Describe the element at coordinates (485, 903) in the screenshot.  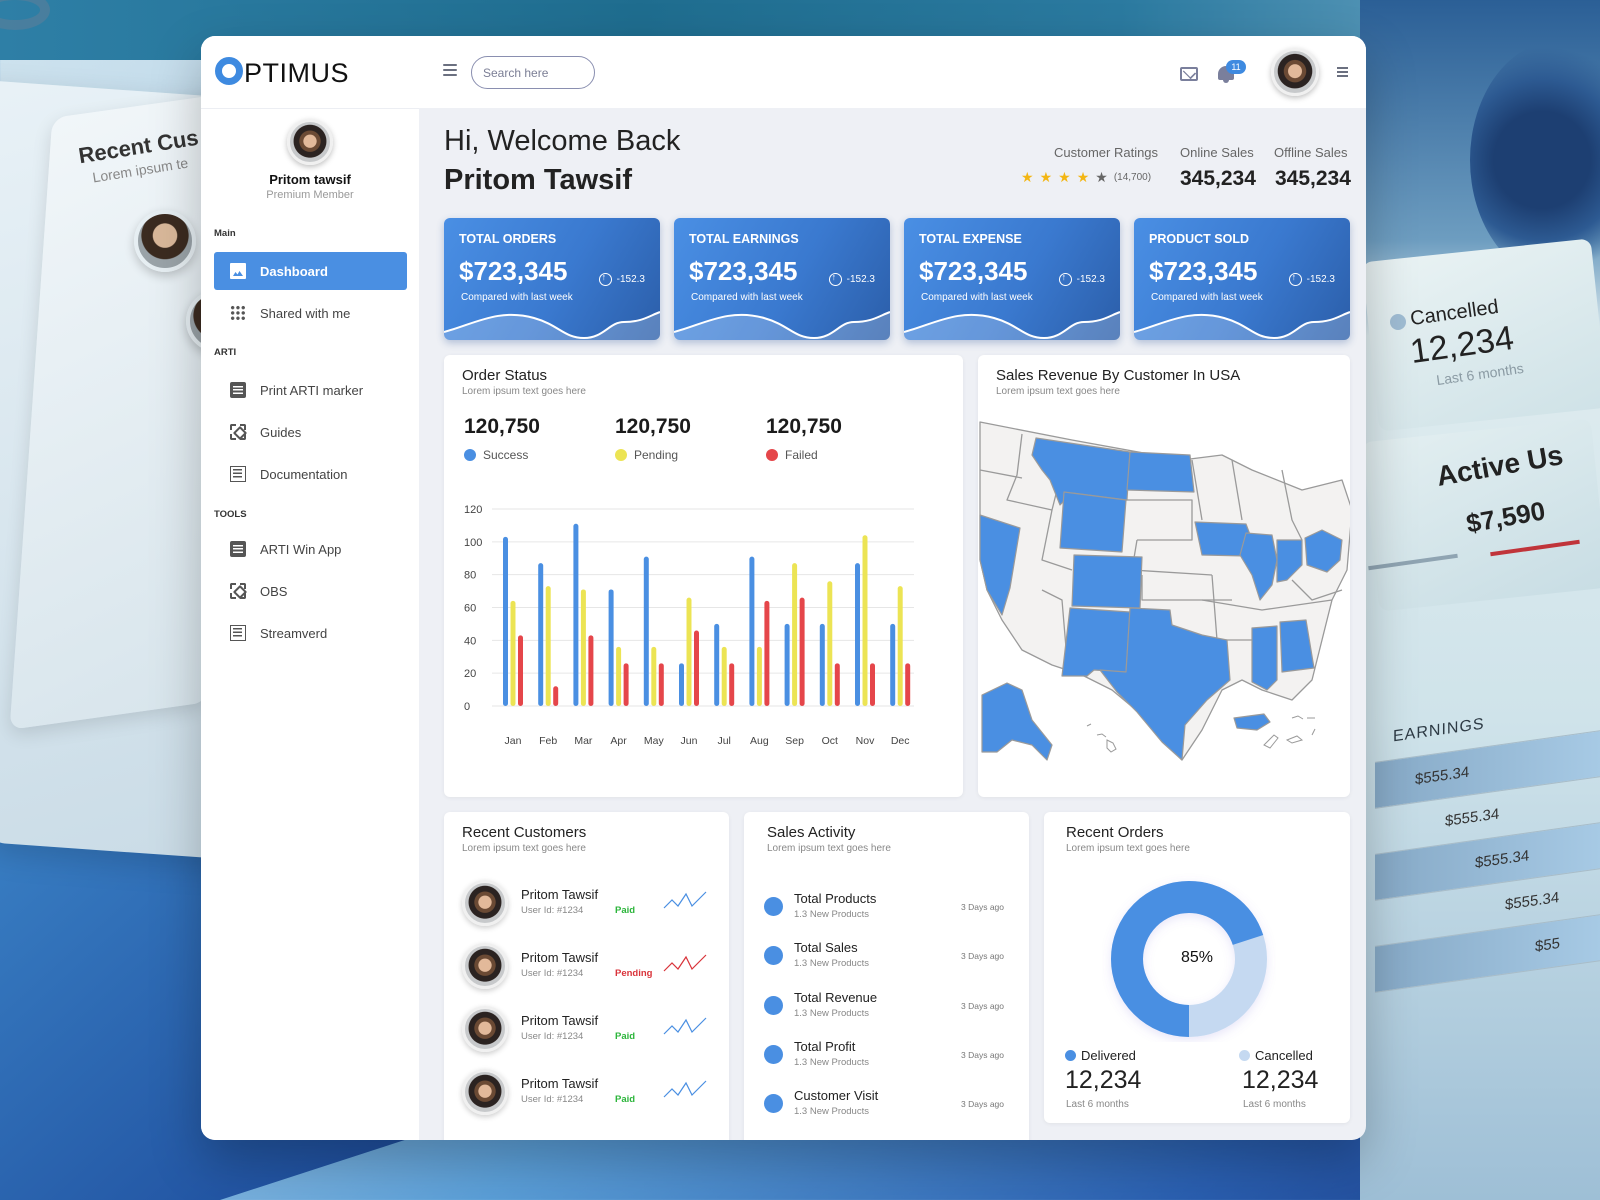
I see `customer-avatar` at that location.